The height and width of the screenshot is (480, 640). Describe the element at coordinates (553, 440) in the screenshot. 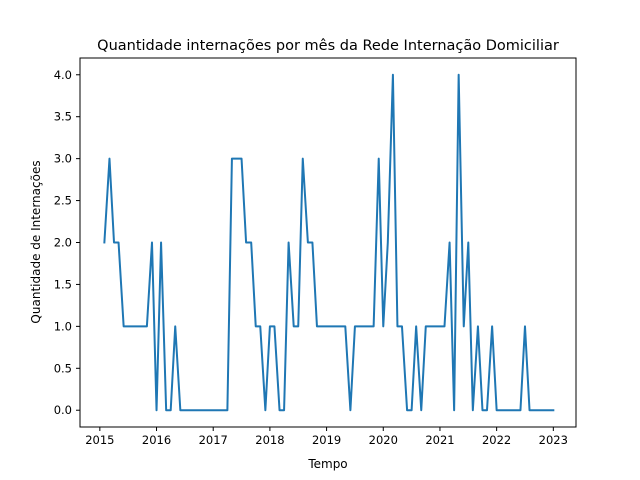

I see `x-tick-label: 2023` at that location.